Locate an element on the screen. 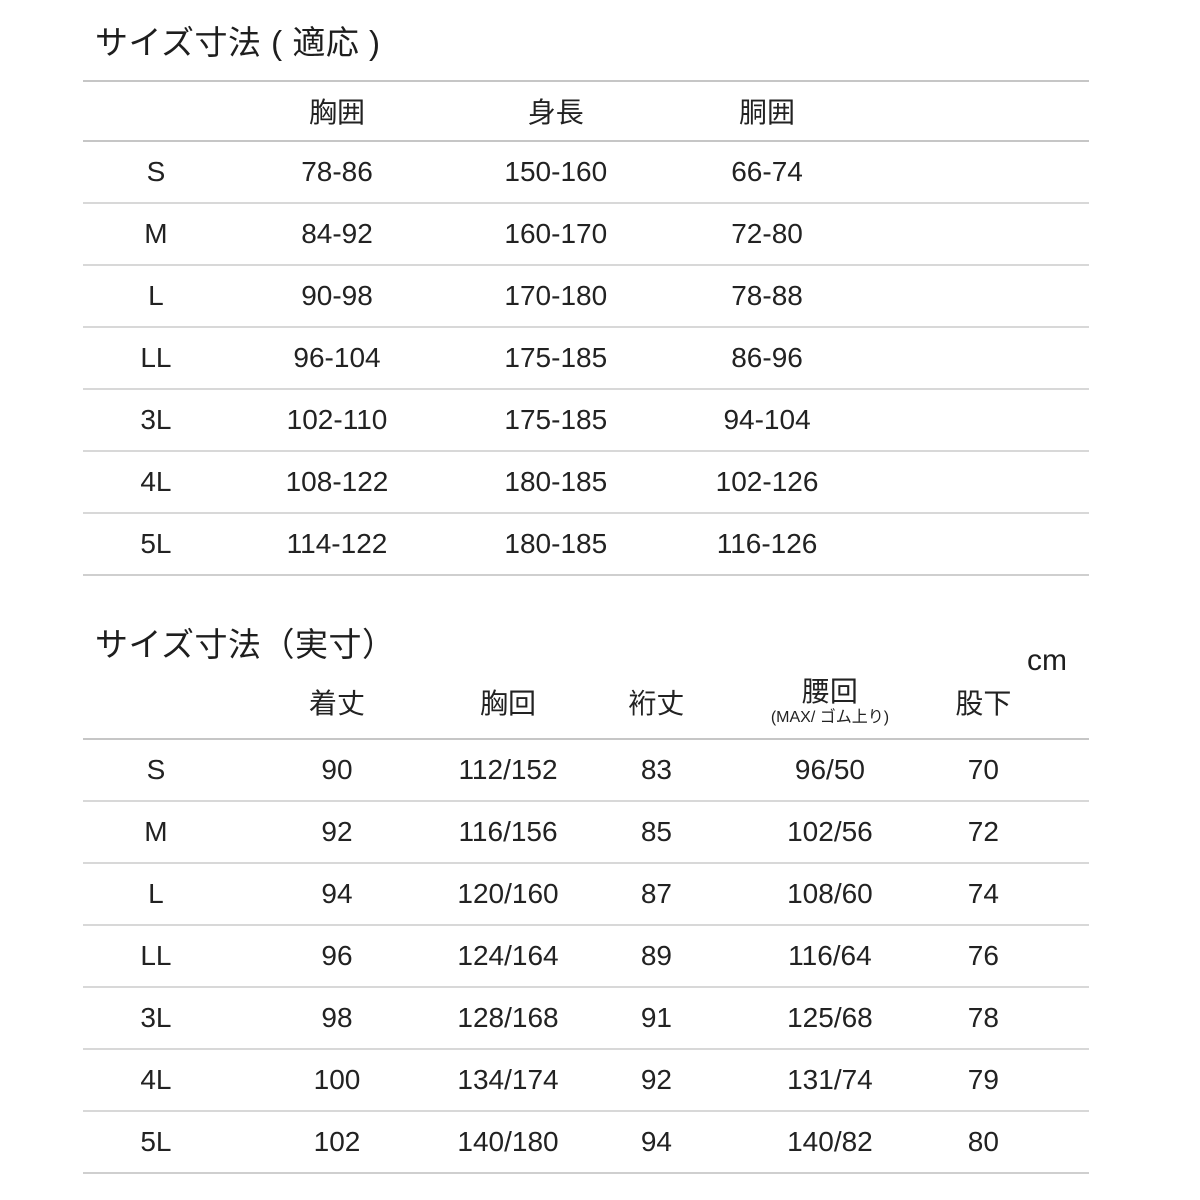 This screenshot has width=1200, height=1200. sleeve-value: 87 is located at coordinates (656, 894).